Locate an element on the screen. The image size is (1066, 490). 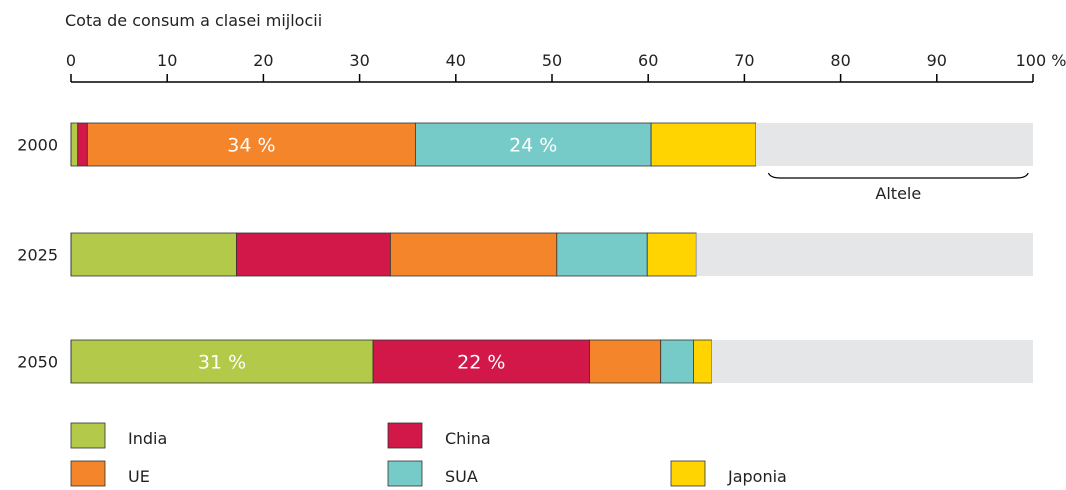
category-label: 2000 is located at coordinates (37, 145).